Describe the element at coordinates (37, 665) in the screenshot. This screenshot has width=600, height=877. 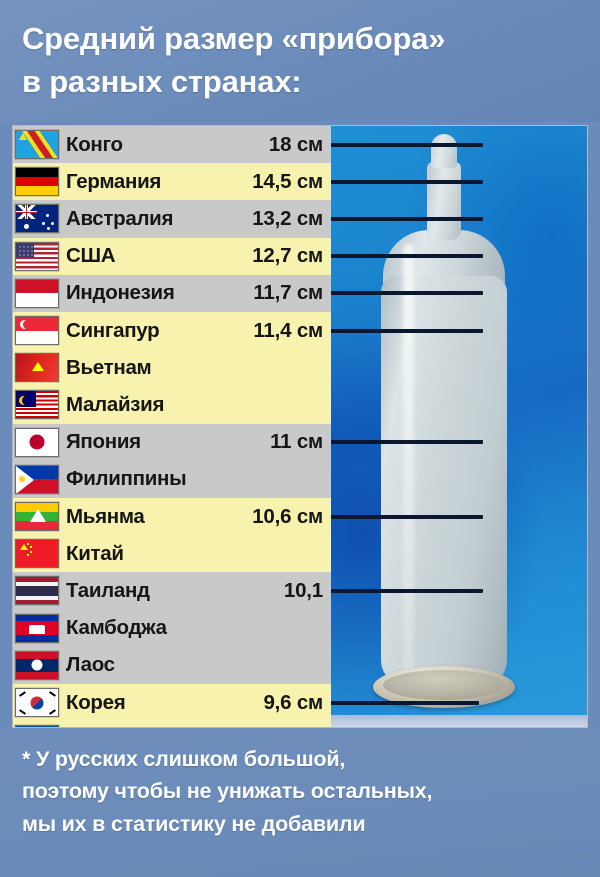
I see `flag-icon-la` at that location.